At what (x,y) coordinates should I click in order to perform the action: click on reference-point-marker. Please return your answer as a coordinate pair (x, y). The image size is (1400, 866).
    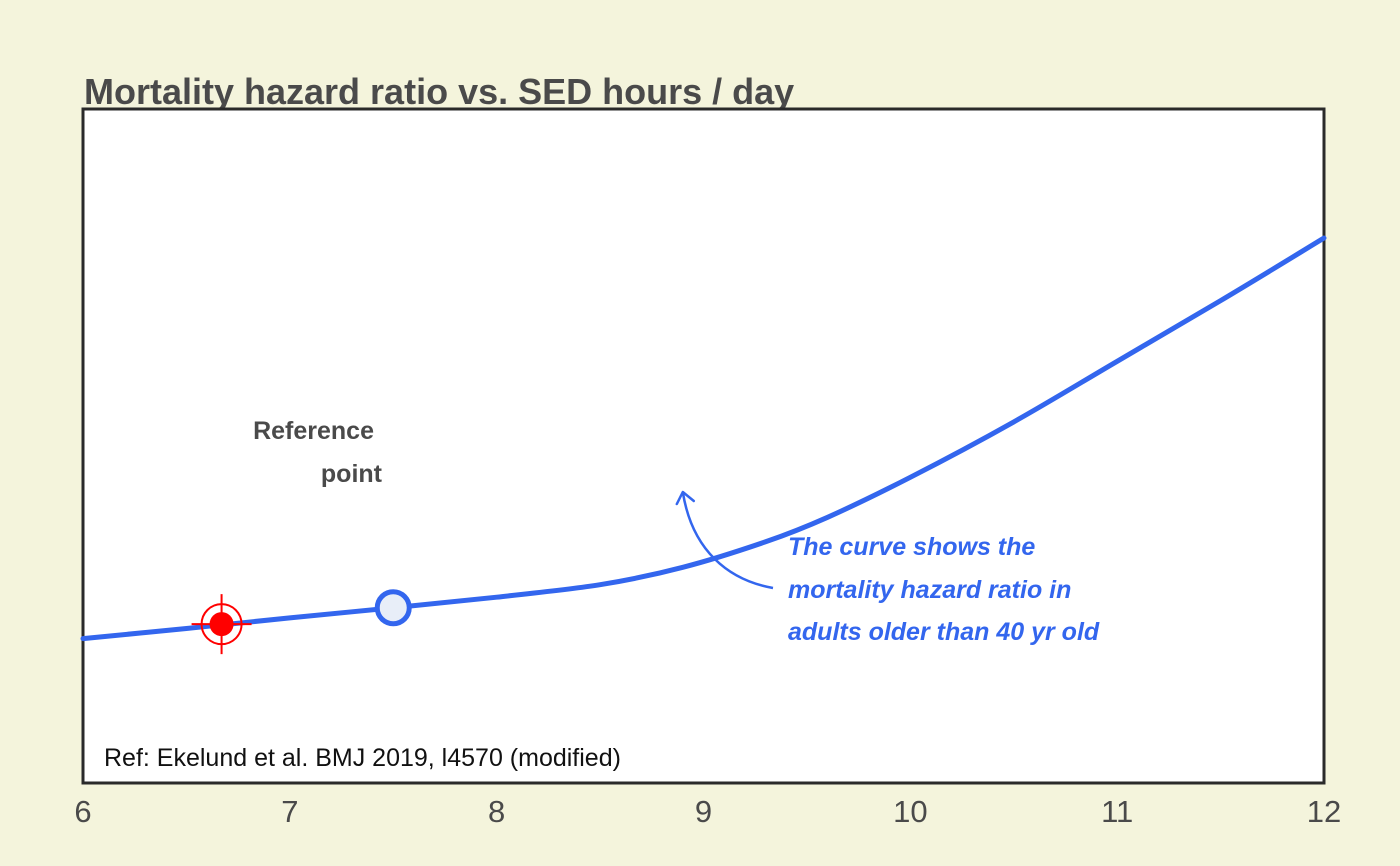
    Looking at the image, I should click on (393, 608).